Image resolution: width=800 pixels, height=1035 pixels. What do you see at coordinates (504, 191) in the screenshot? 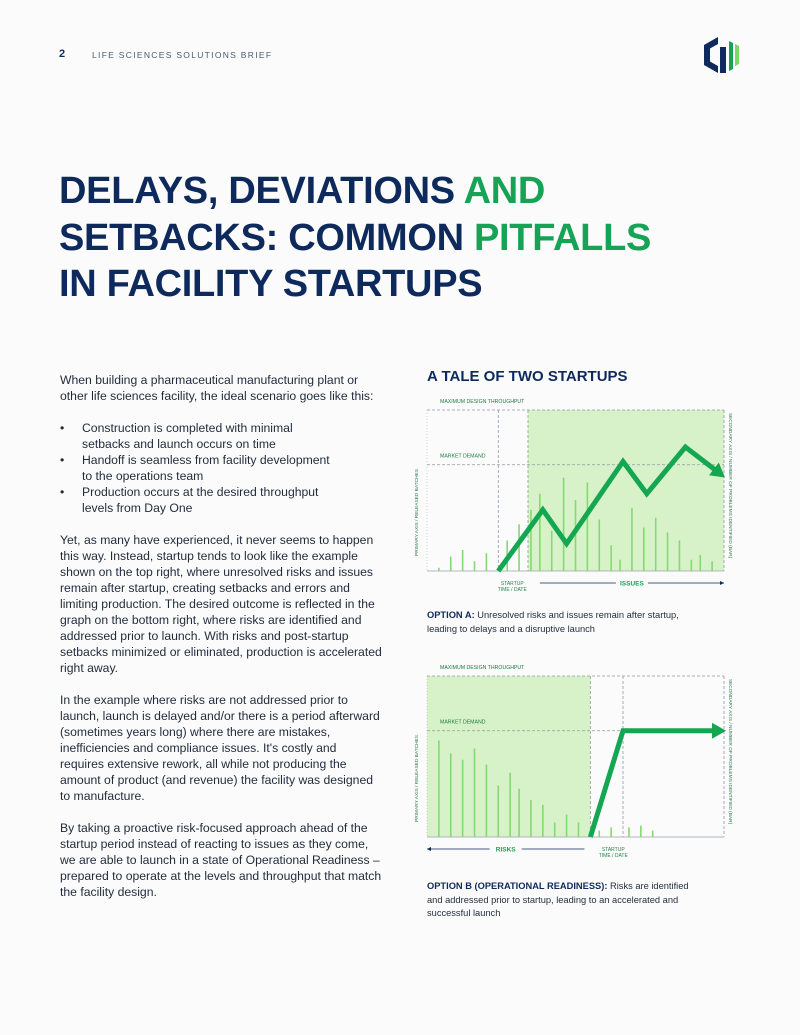
I see `headline-segment: AND` at bounding box center [504, 191].